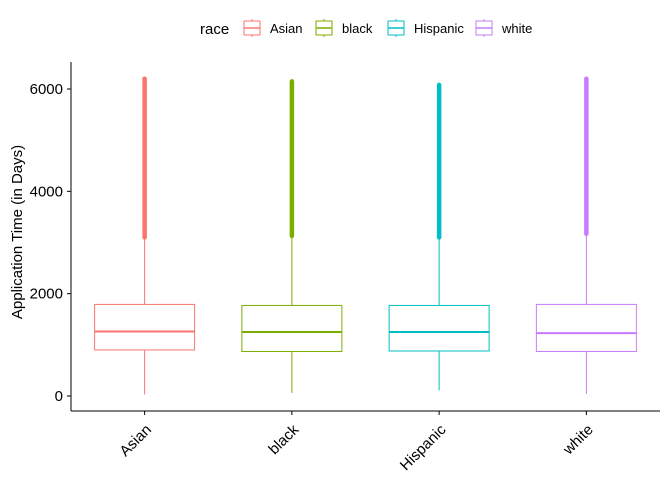  I want to click on legend: race Asian black Hispanic white, so click(366, 28).